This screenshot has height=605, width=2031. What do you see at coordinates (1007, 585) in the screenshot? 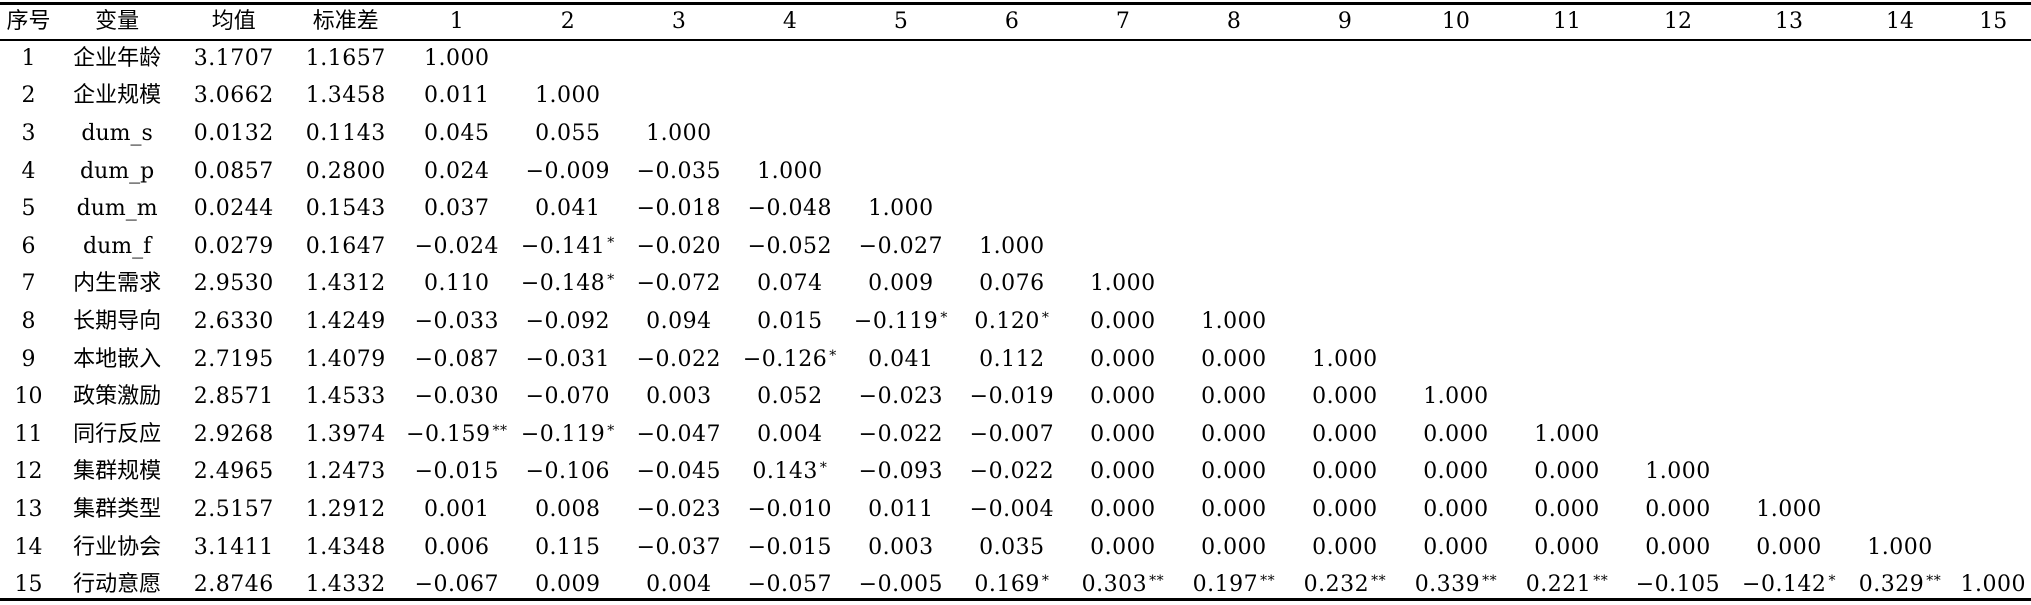
I see `correlation-value: 0.169` at bounding box center [1007, 585].